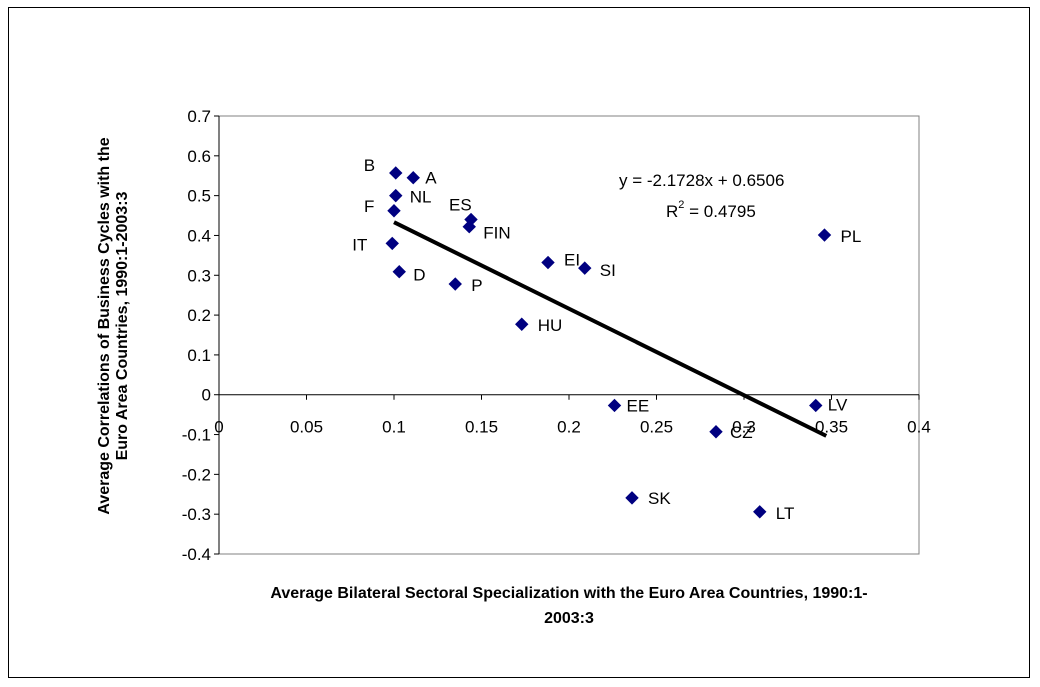  I want to click on point-label-p: P, so click(476, 285).